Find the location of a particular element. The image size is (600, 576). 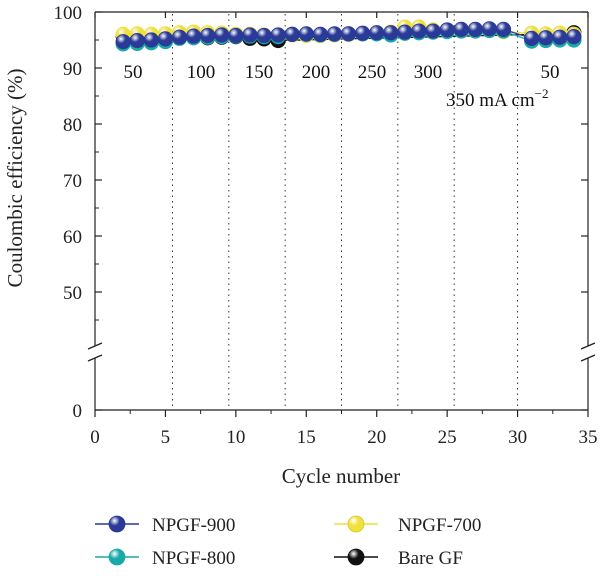

legend-label: NPGF-700 is located at coordinates (439, 525).